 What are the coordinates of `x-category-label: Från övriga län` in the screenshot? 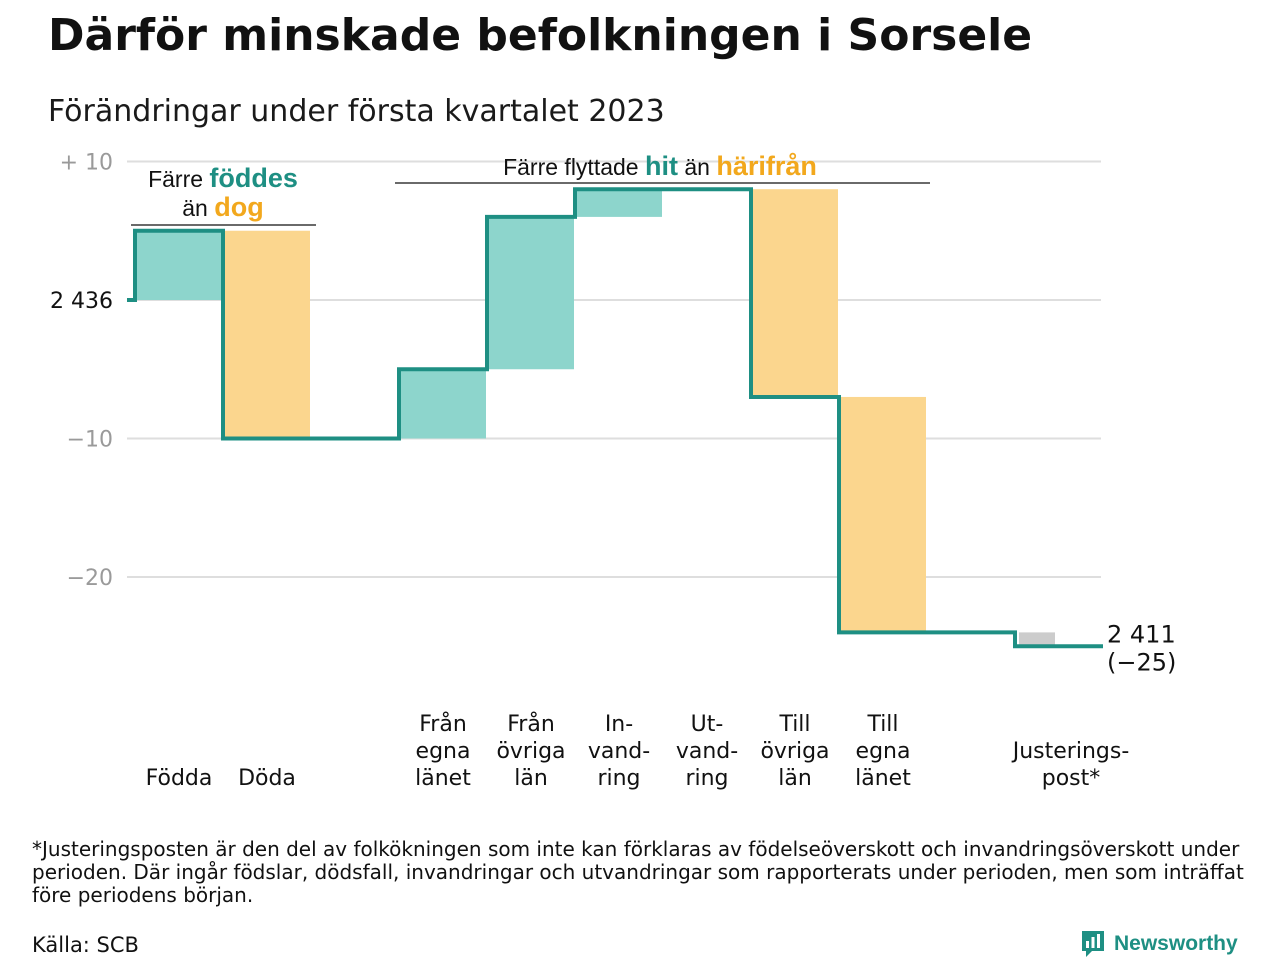 It's located at (530, 751).